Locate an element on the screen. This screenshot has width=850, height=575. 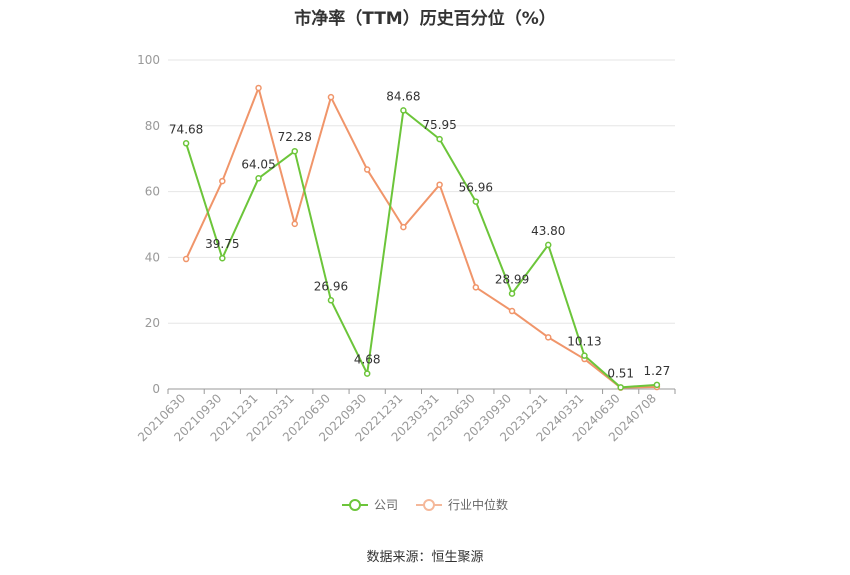
y-tick-label: 80 is located at coordinates (152, 126).